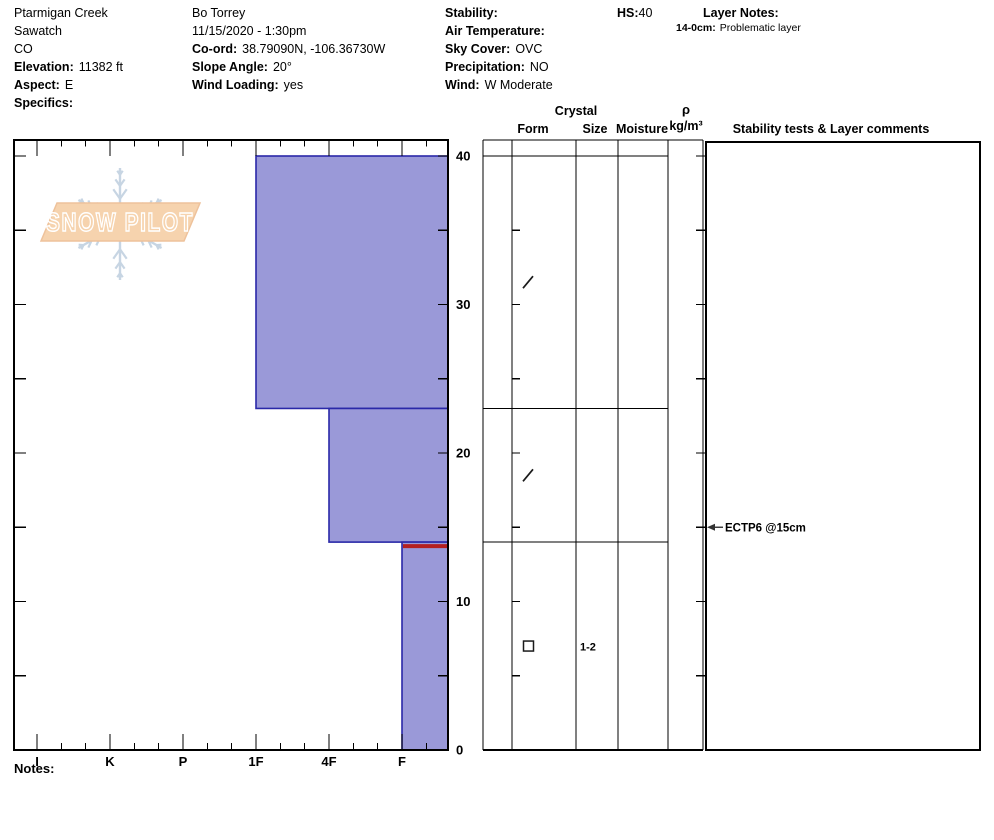  What do you see at coordinates (533, 129) in the screenshot?
I see `form-header: Form` at bounding box center [533, 129].